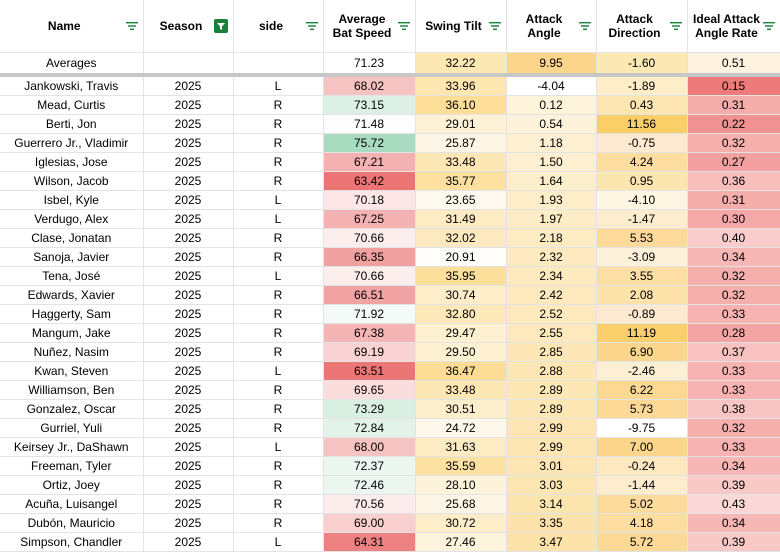  I want to click on attack-direction-cell: -4.10, so click(641, 200).